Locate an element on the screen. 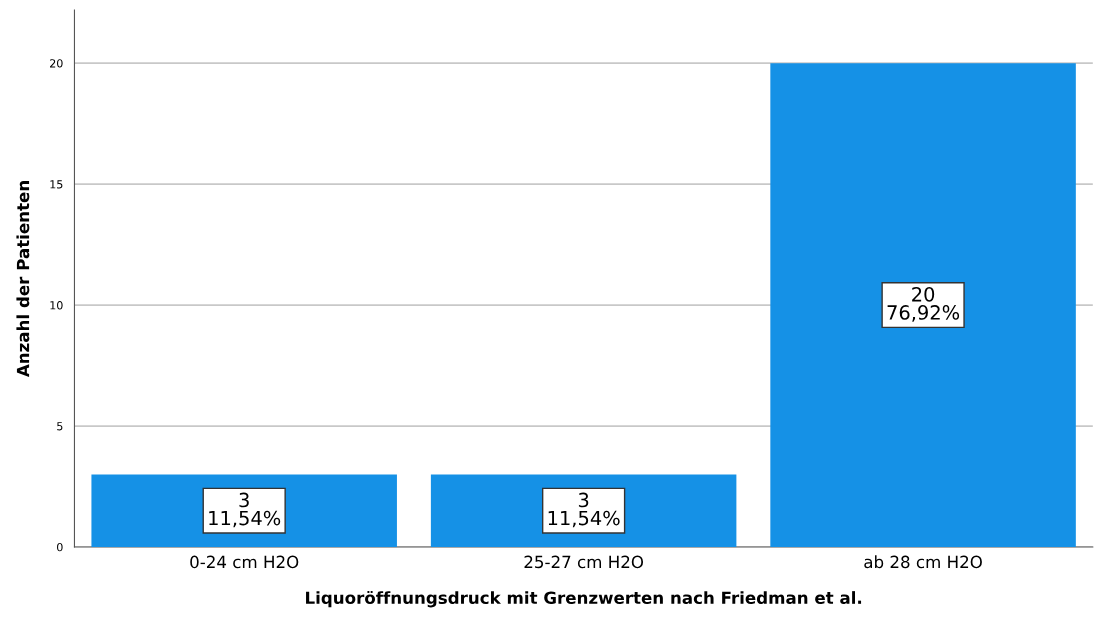 This screenshot has width=1095, height=623. x-tick-label: ab 28 cm H2O is located at coordinates (923, 562).